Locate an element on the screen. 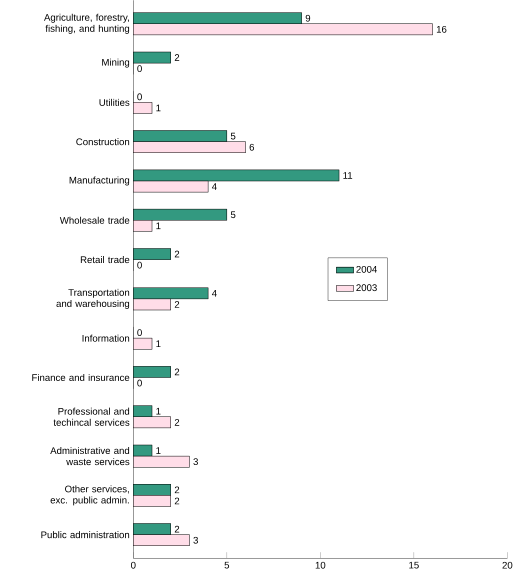  y-tick-label: Public administration is located at coordinates (85, 534).